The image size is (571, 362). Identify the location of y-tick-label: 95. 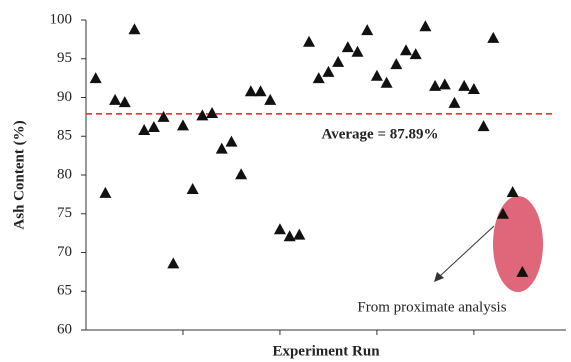
(64, 58).